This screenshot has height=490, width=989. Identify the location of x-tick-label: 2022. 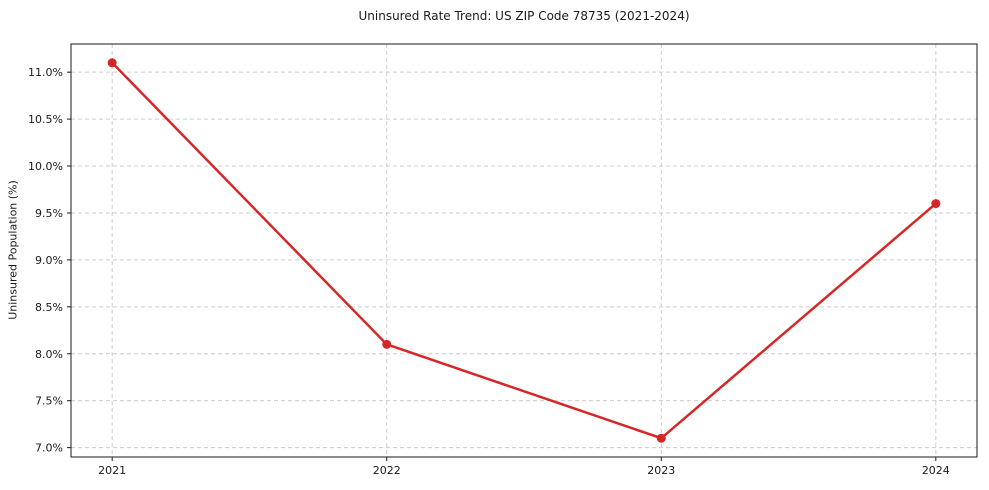
(387, 470).